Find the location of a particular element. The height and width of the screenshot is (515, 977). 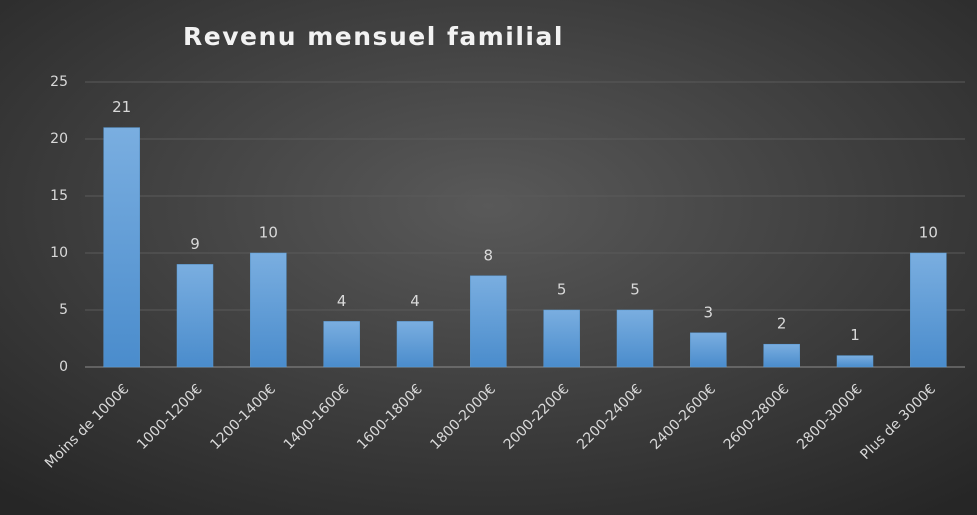

data-label: 8 is located at coordinates (489, 255).